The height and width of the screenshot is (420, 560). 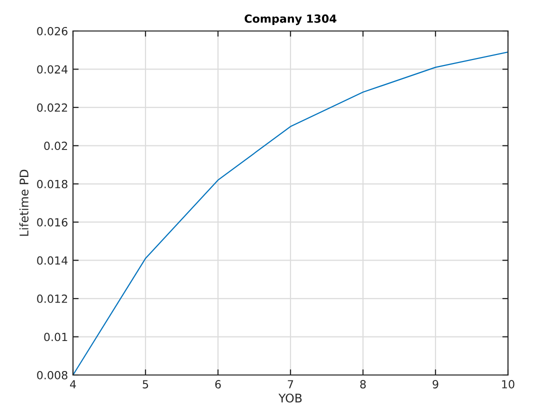 What do you see at coordinates (52, 260) in the screenshot?
I see `y-tick-label: 0.014` at bounding box center [52, 260].